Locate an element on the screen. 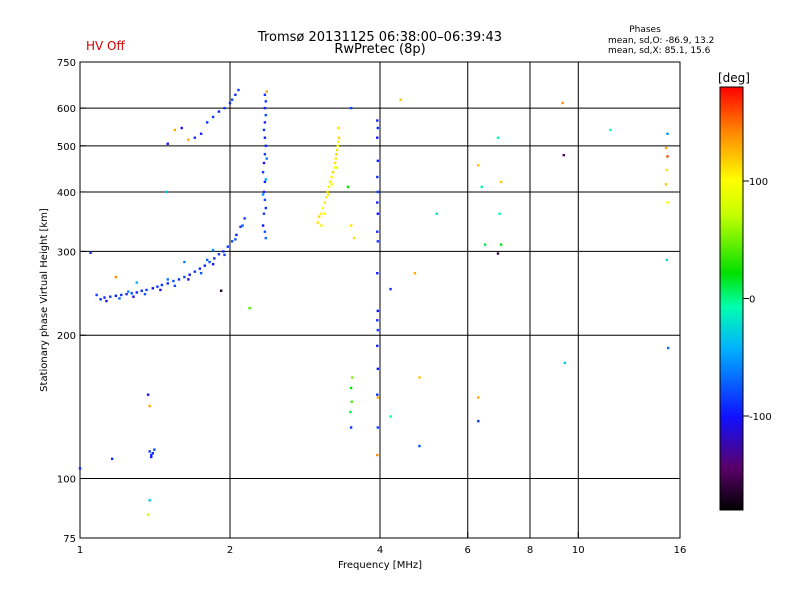 Image resolution: width=800 pixels, height=600 pixels. hv-status-label: HV Off is located at coordinates (105, 46).